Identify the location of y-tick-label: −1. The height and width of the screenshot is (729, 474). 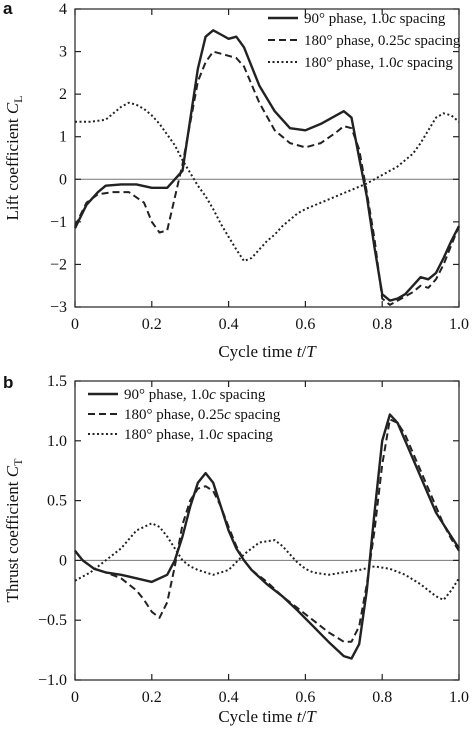
(58, 222).